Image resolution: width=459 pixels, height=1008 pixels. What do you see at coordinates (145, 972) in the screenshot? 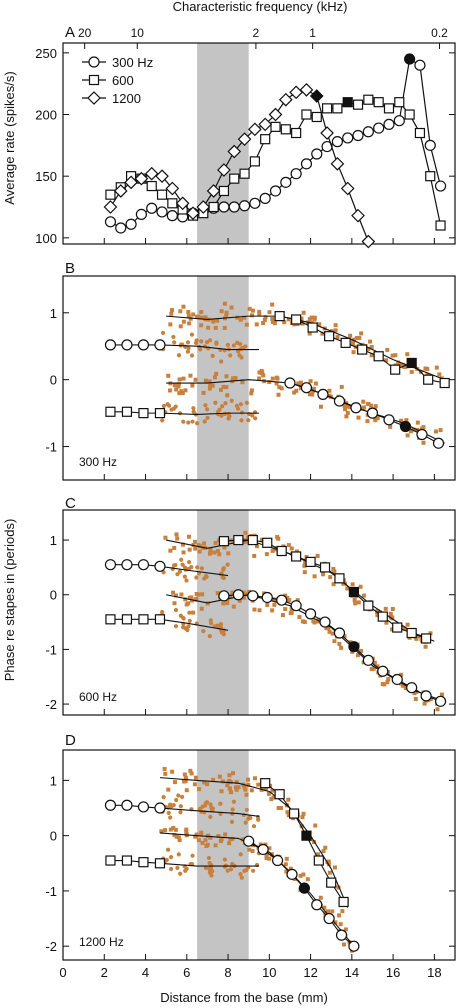
I see `x-tick-label: 4` at bounding box center [145, 972].